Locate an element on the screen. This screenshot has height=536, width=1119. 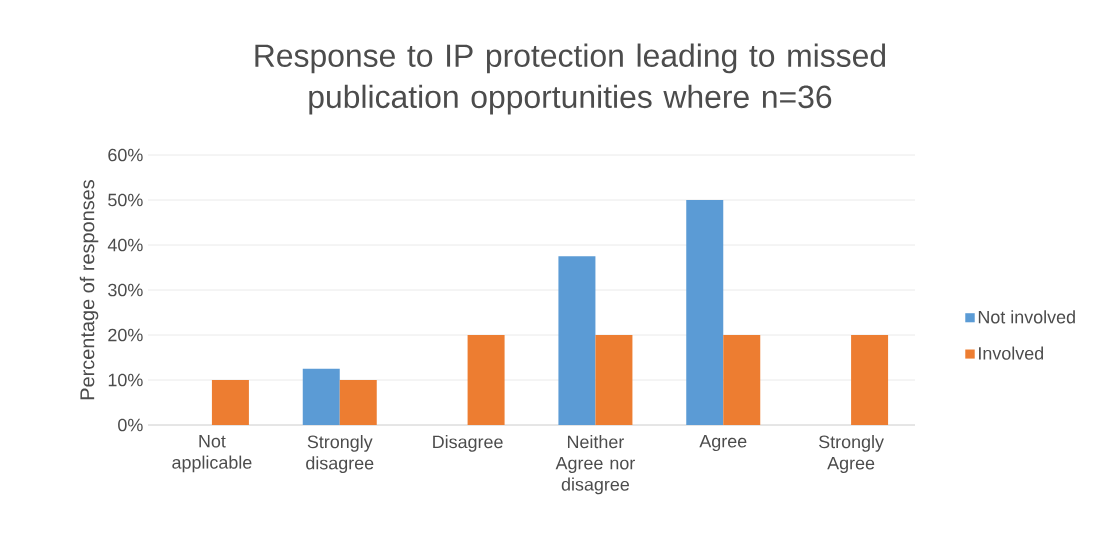
y-tick-label: 40% is located at coordinates (125, 245).